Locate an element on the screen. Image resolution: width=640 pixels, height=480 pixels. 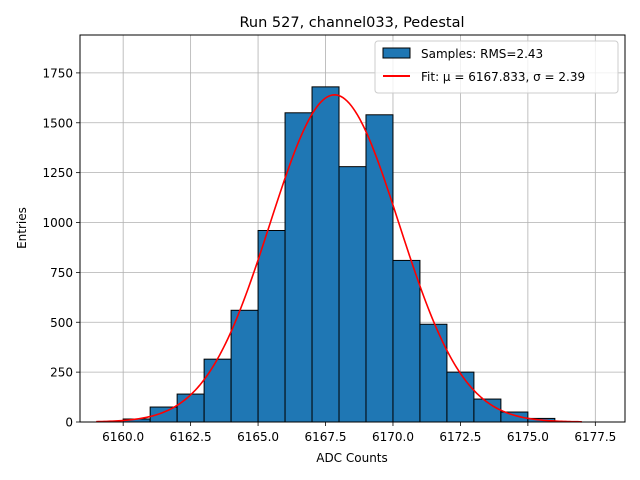
x-tick-label: 6170.0 is located at coordinates (393, 437).